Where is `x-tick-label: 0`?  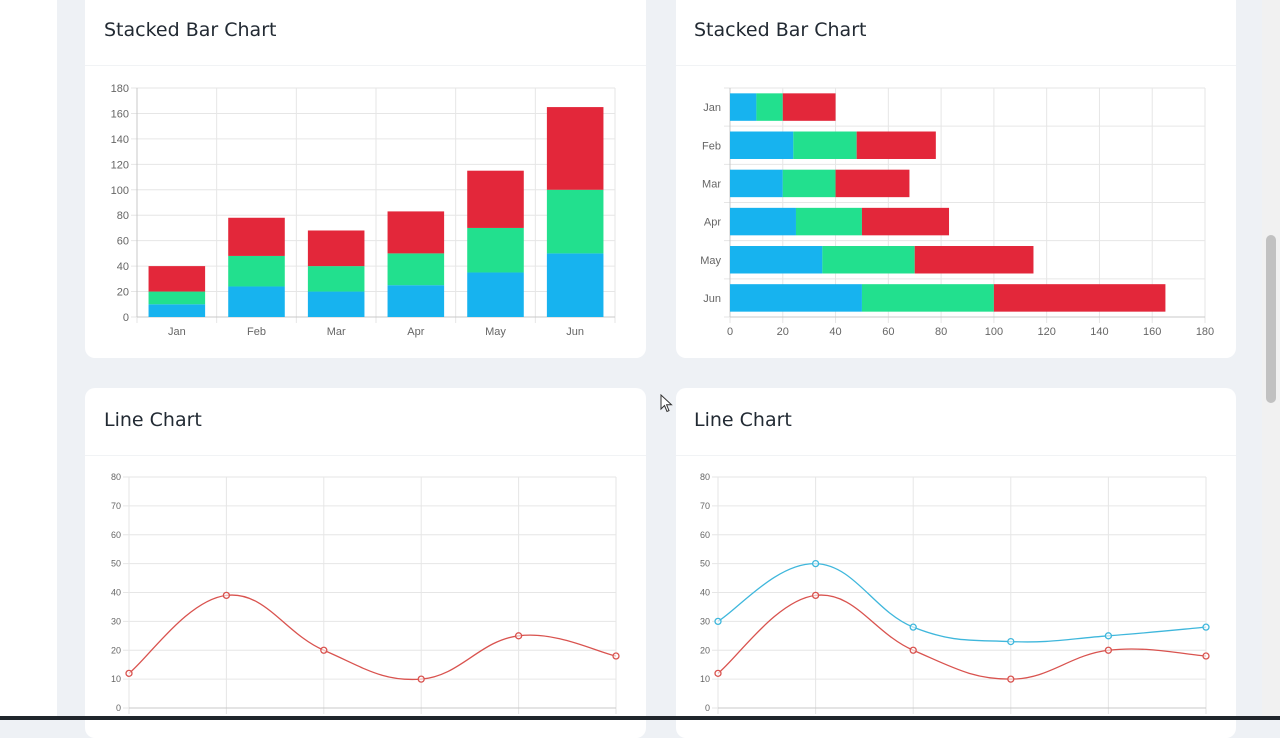 x-tick-label: 0 is located at coordinates (730, 332).